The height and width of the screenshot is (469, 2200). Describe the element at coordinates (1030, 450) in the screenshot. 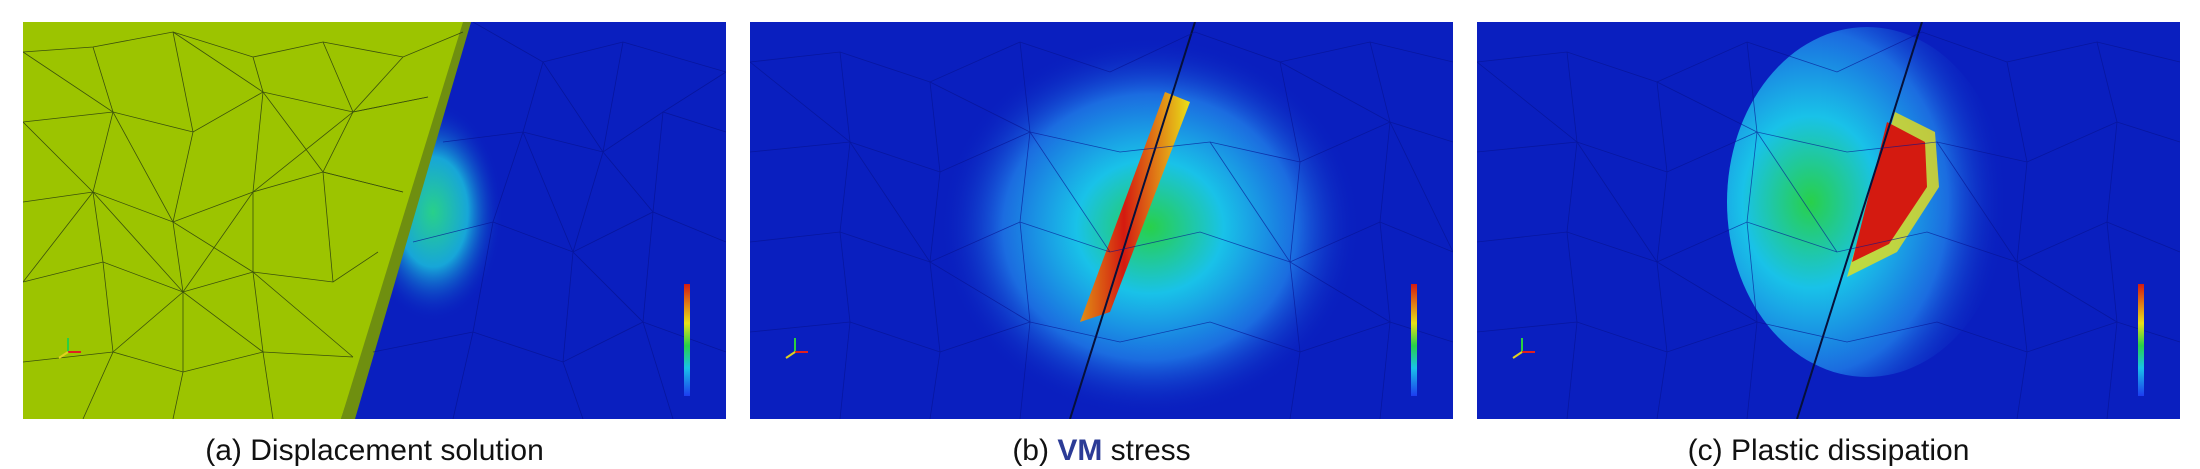

I see `caption-prefix: (b)` at that location.